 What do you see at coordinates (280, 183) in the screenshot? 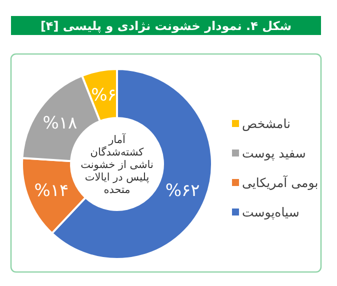
I see `legend-label: بومی آمریکایی` at bounding box center [280, 183].